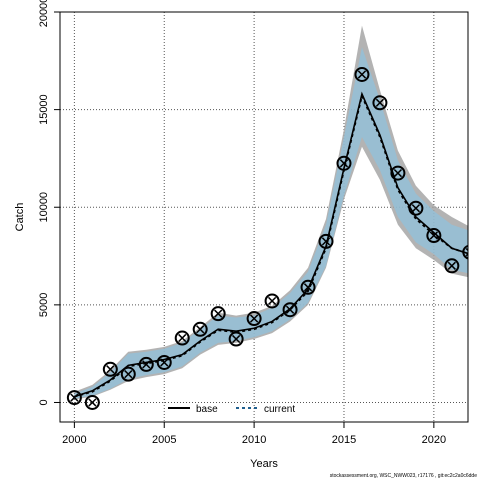 The image size is (480, 480). I want to click on legend-label-current: current, so click(279, 409).